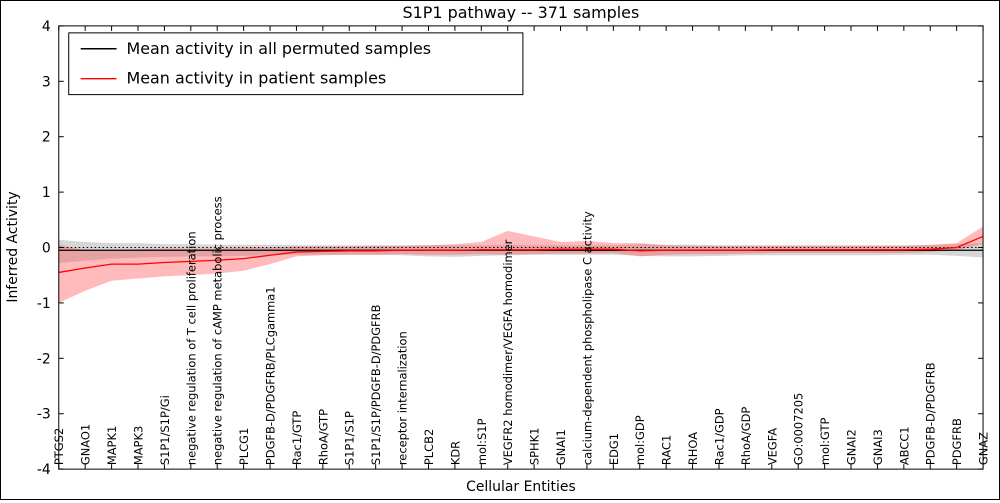  I want to click on x-tick-label: GNAO1, so click(86, 444).